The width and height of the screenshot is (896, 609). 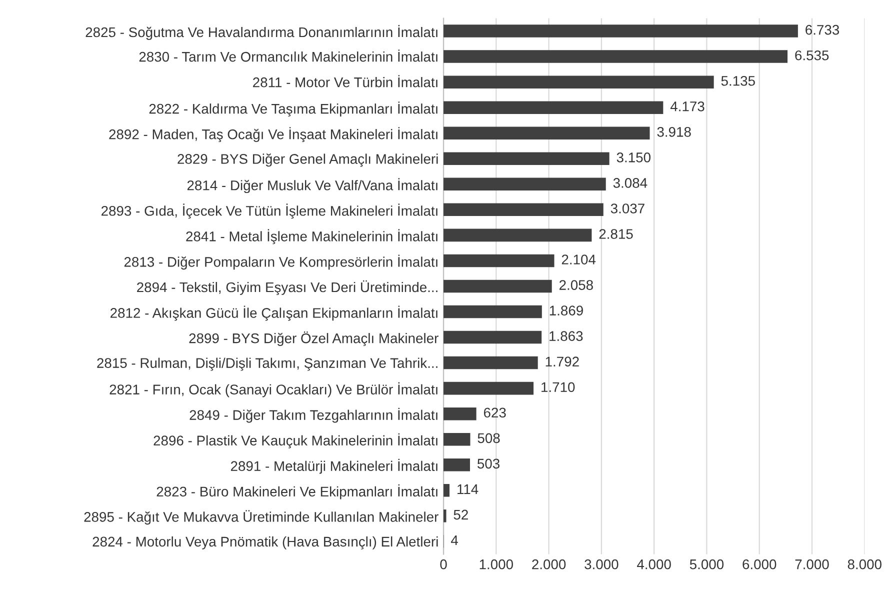 What do you see at coordinates (738, 81) in the screenshot?
I see `data-label: 5.135` at bounding box center [738, 81].